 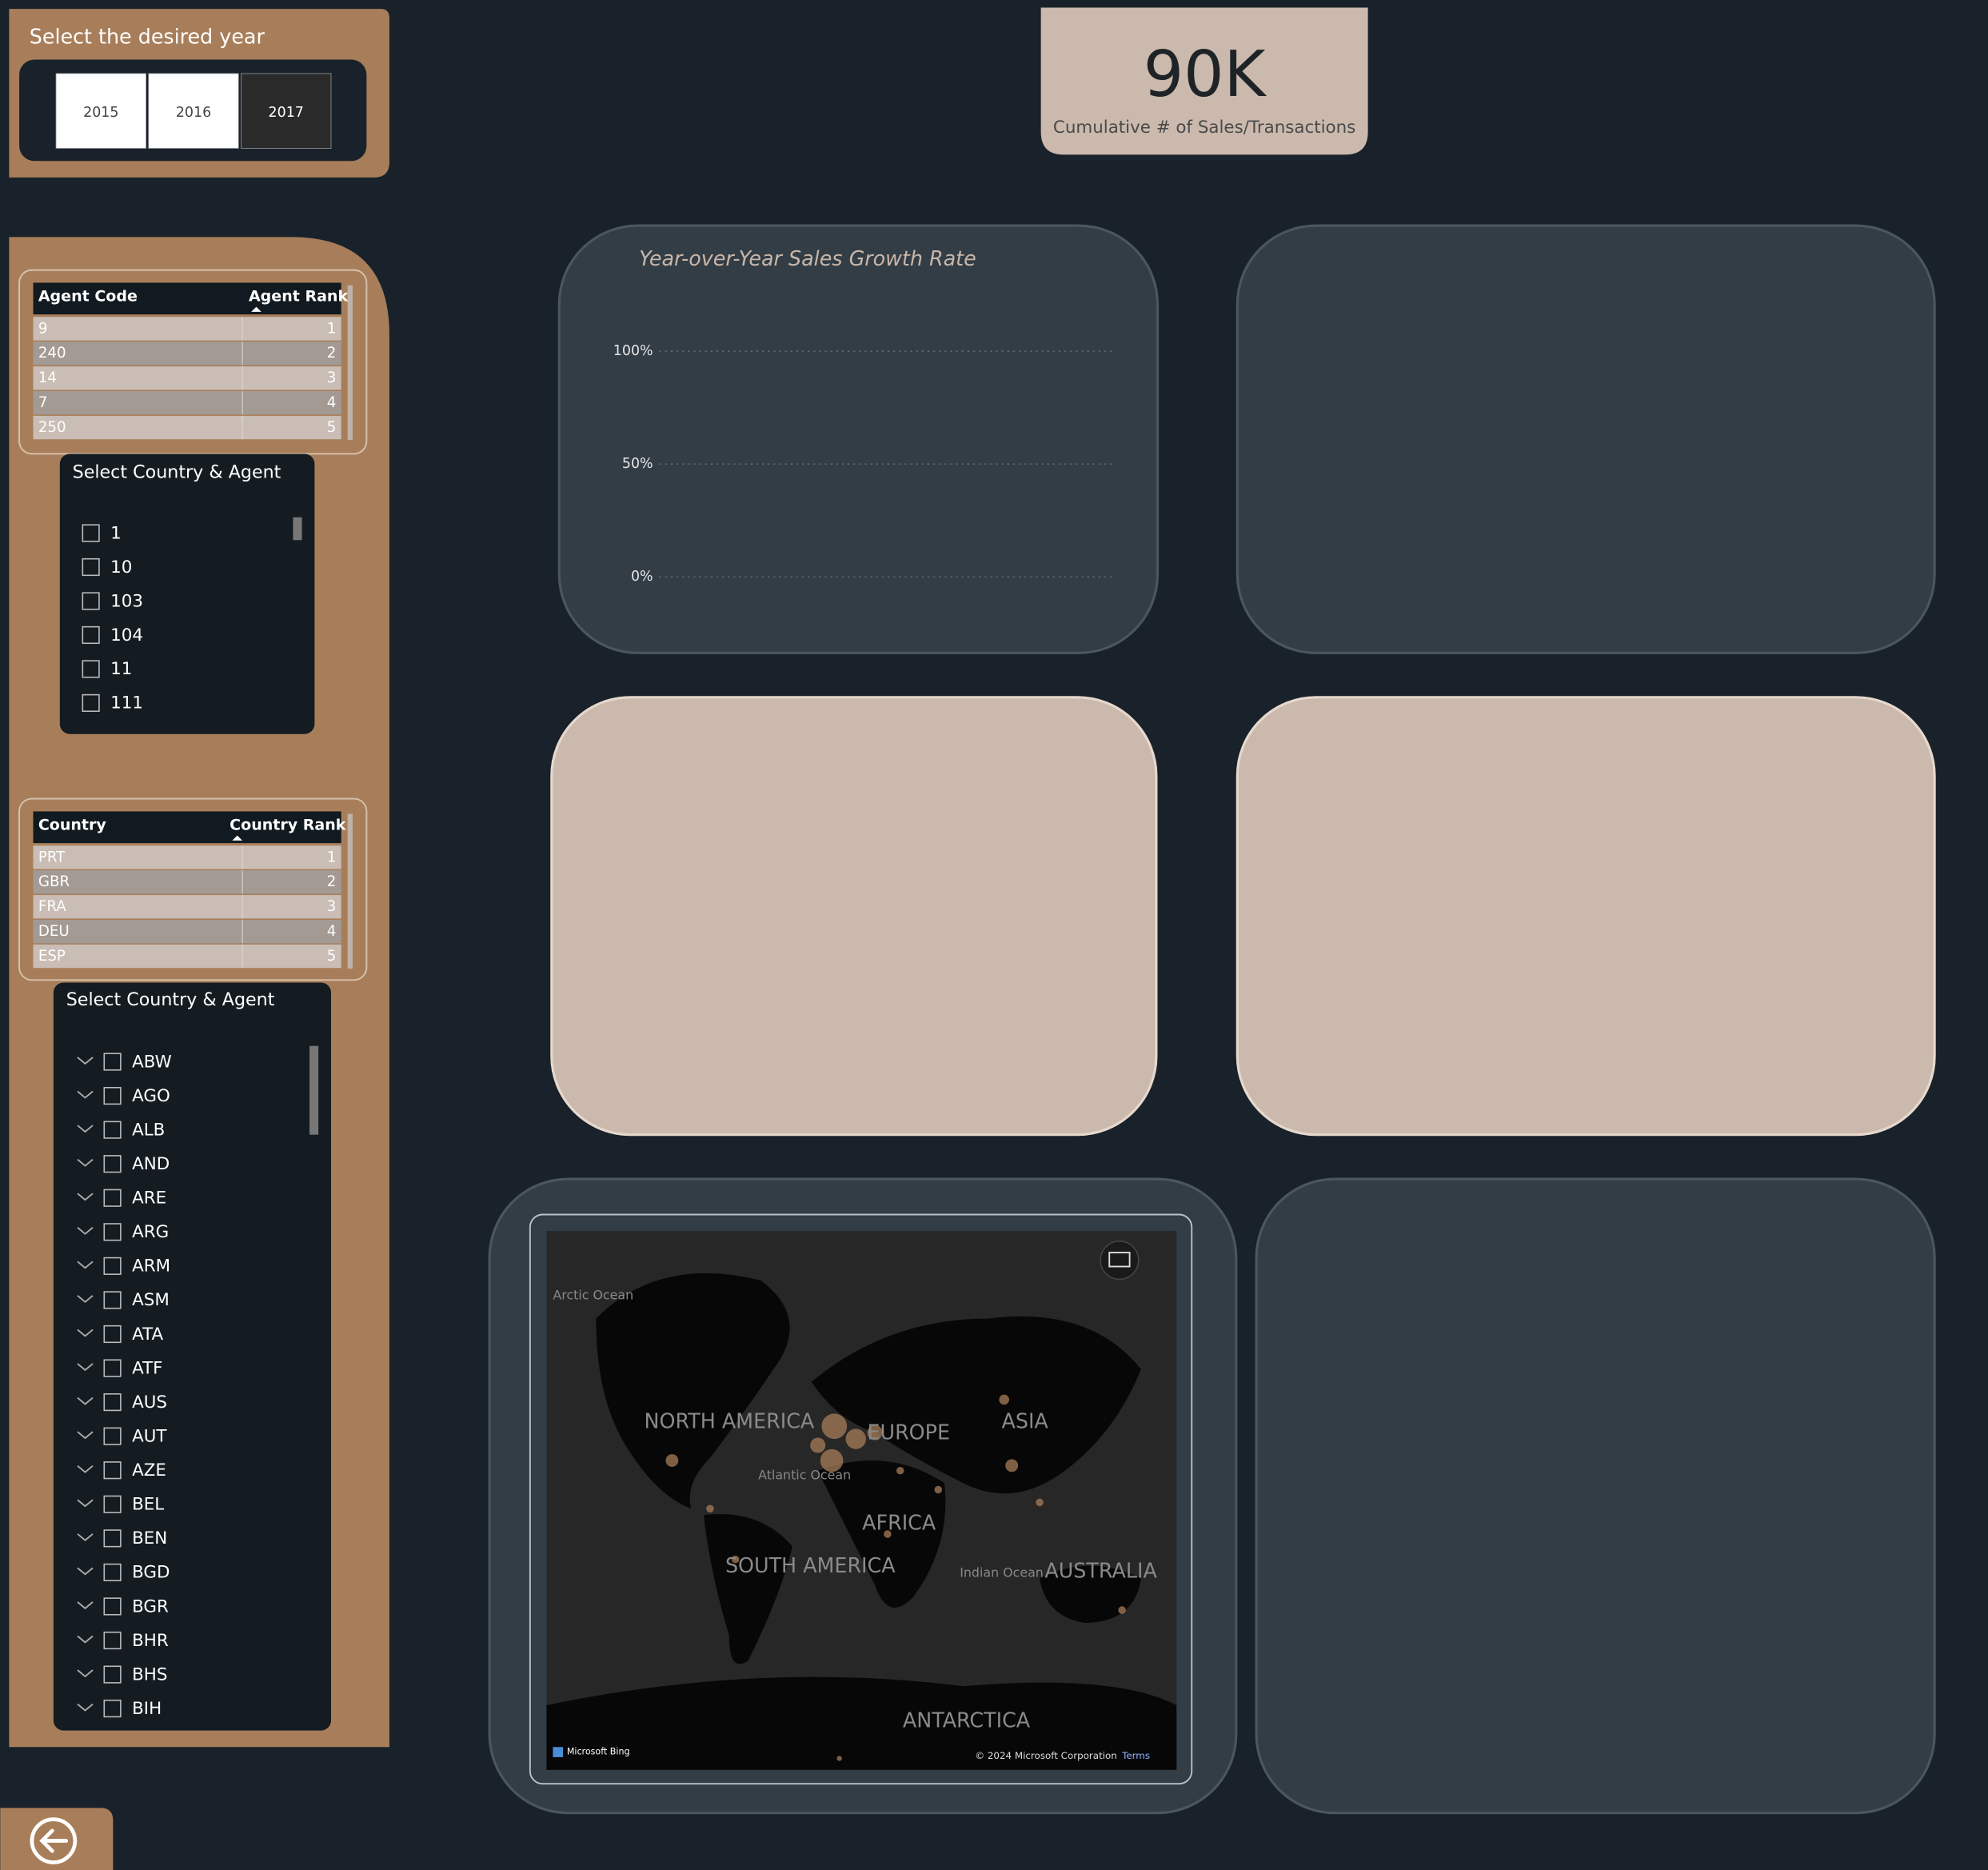 I want to click on slicer-item: AUT, so click(x=149, y=1436).